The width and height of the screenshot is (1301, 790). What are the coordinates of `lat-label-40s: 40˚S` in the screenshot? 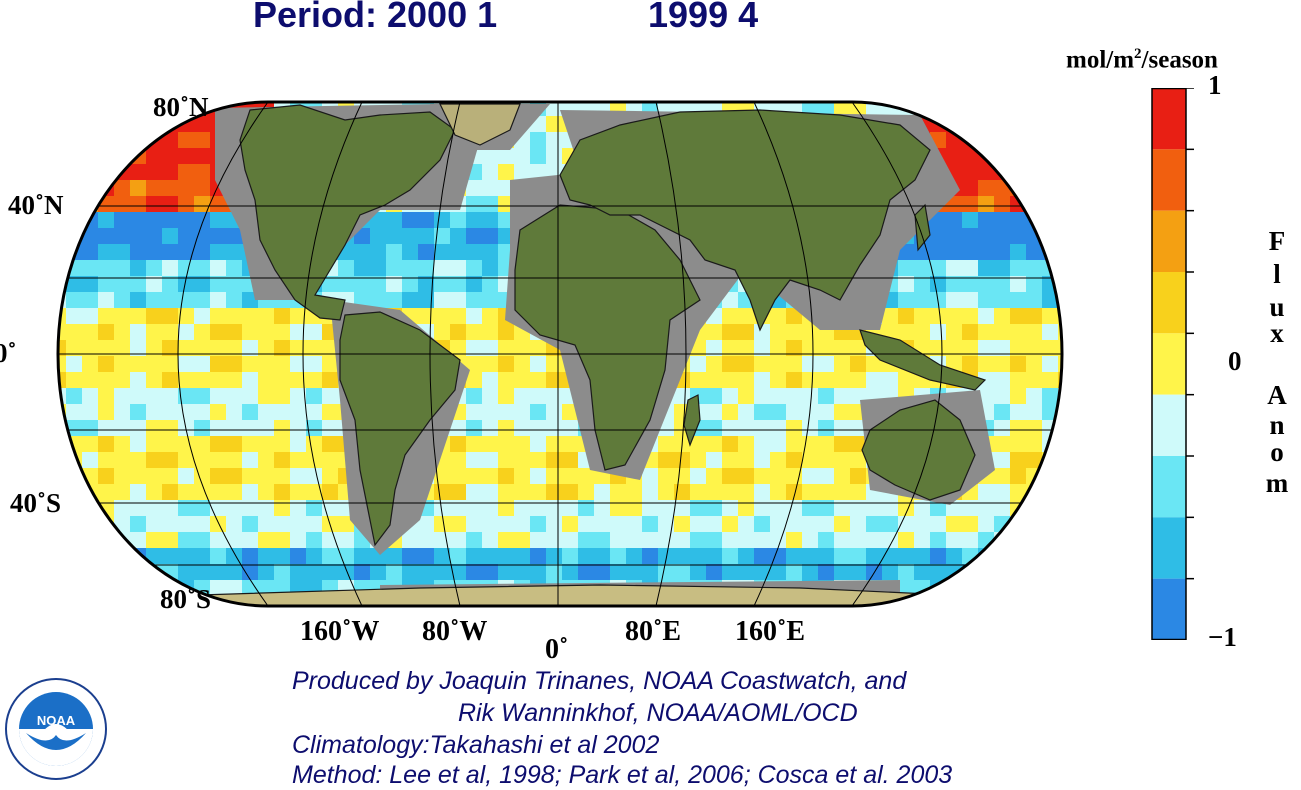 It's located at (36, 503).